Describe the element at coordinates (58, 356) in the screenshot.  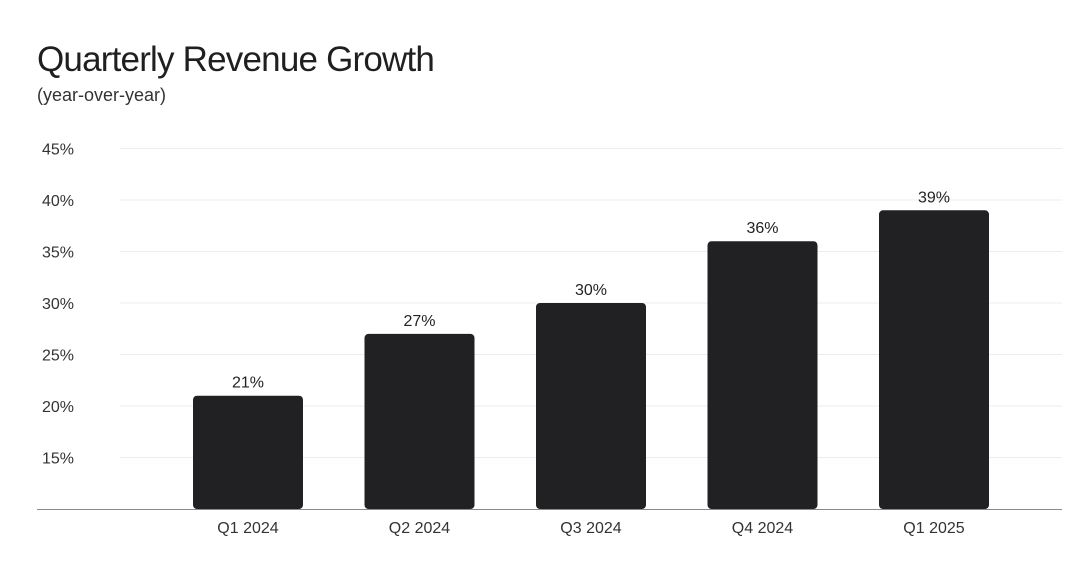
I see `y-tick-label: 25%` at that location.